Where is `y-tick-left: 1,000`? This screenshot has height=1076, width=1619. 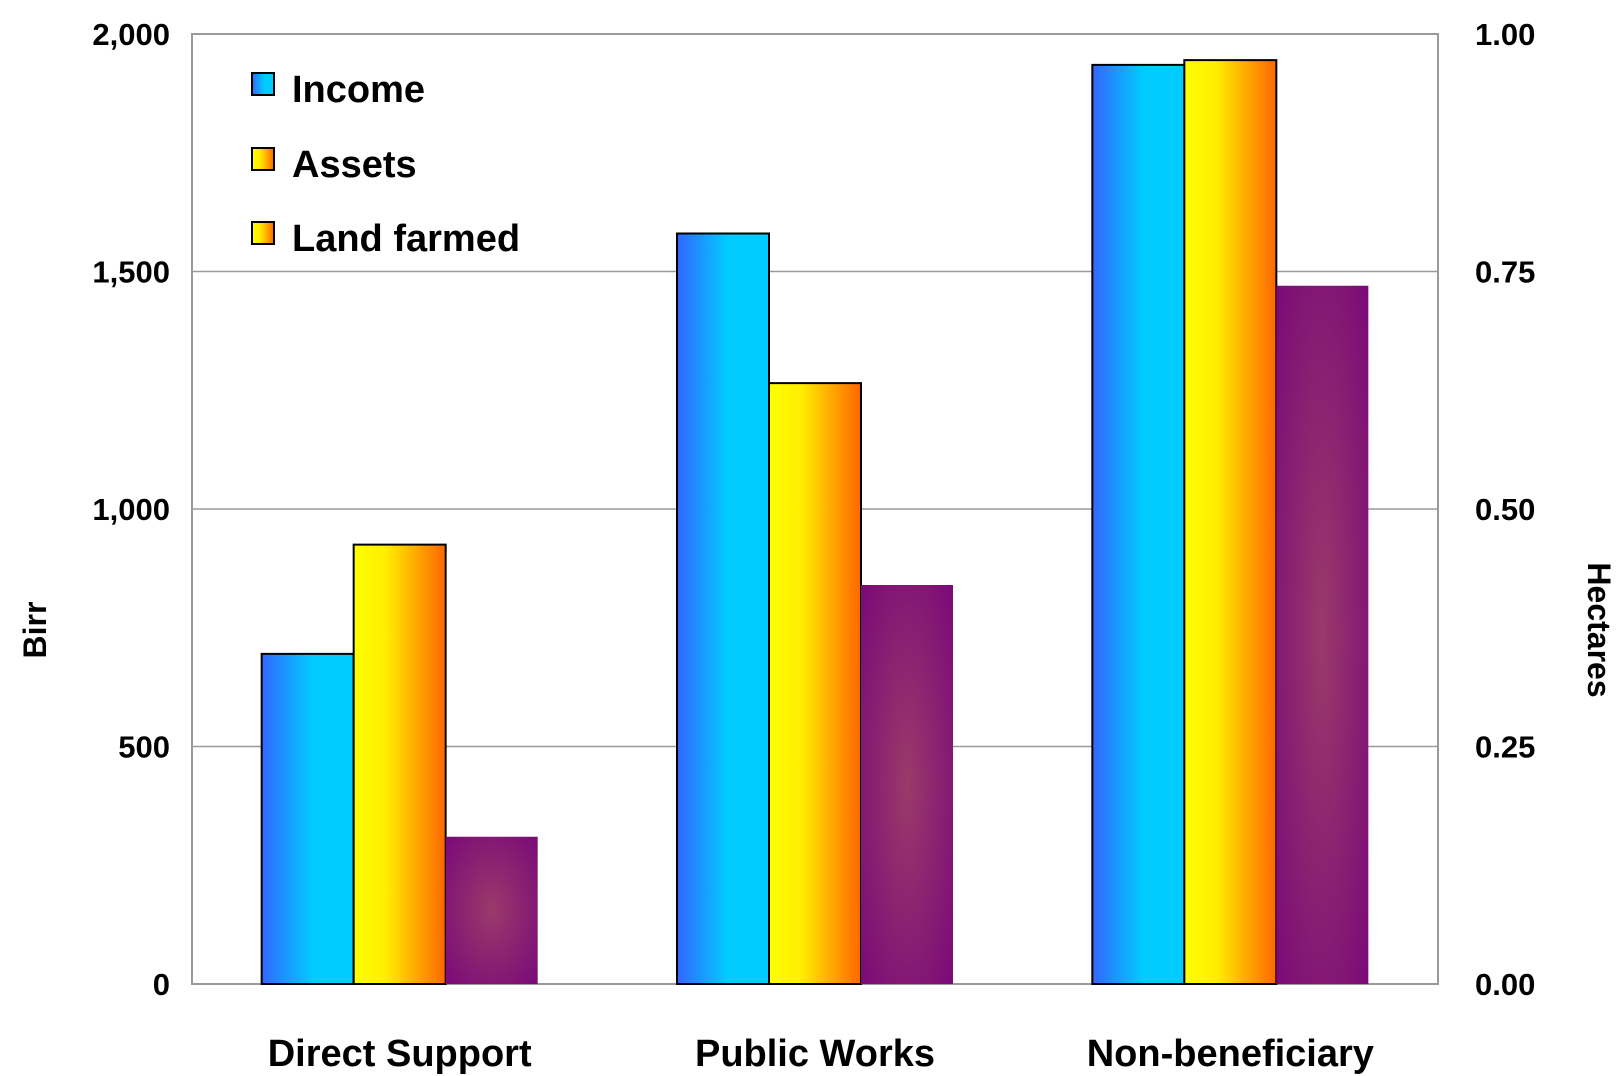 y-tick-left: 1,000 is located at coordinates (131, 509).